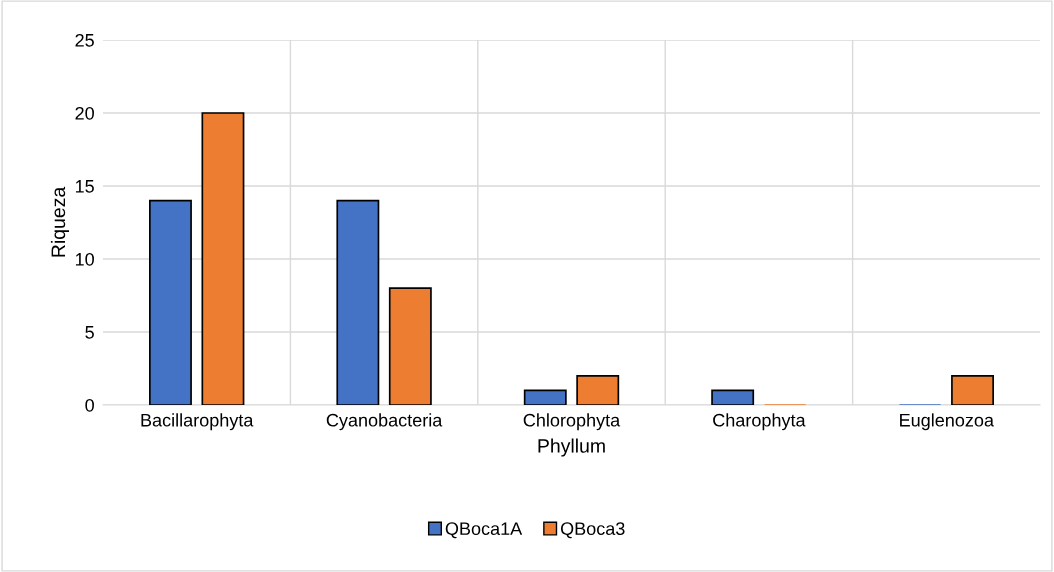 Image resolution: width=1054 pixels, height=572 pixels. I want to click on y-tick-label: 15, so click(84, 186).